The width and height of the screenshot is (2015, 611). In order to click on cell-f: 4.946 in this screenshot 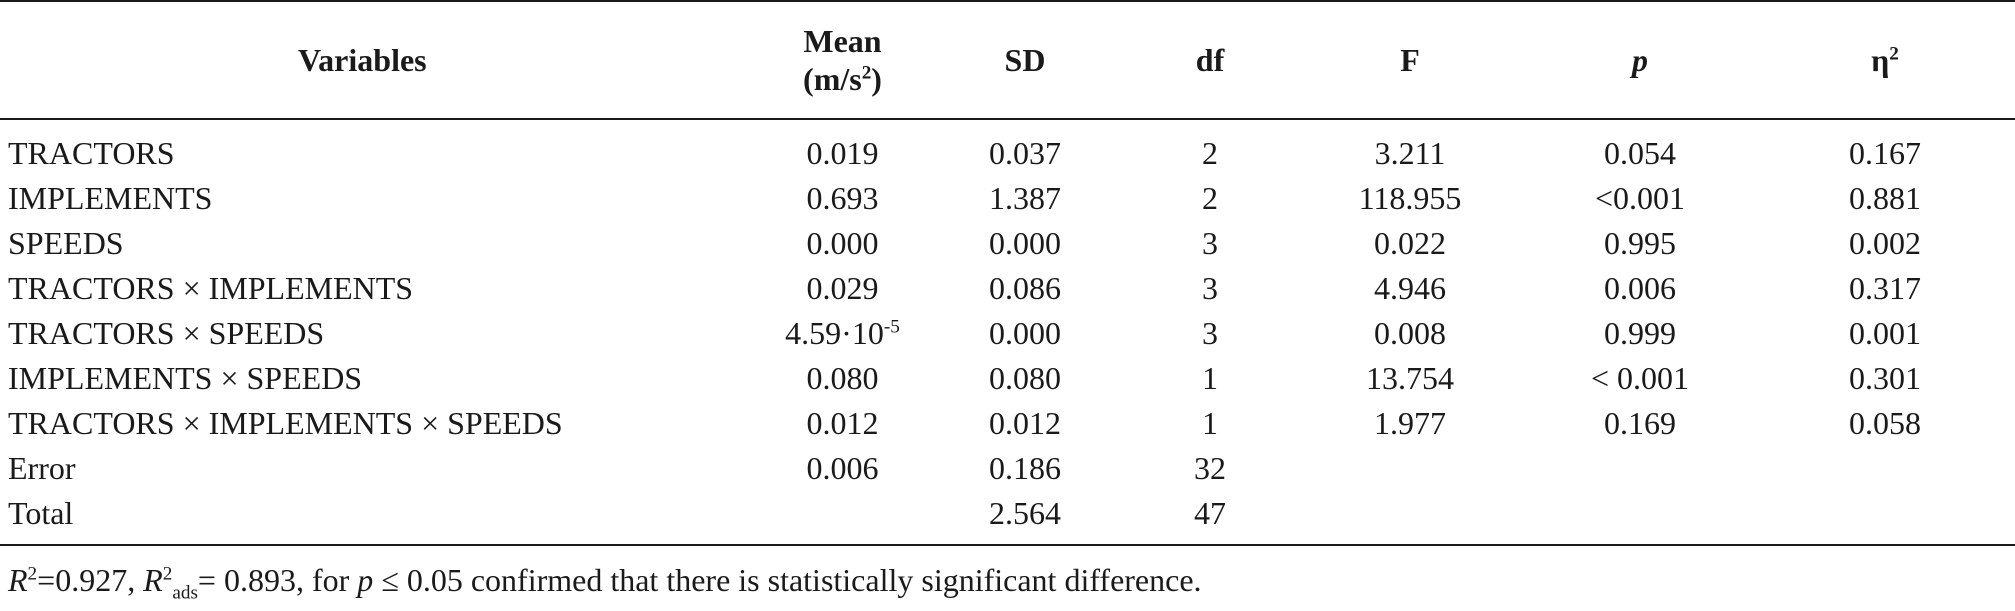, I will do `click(1410, 287)`.